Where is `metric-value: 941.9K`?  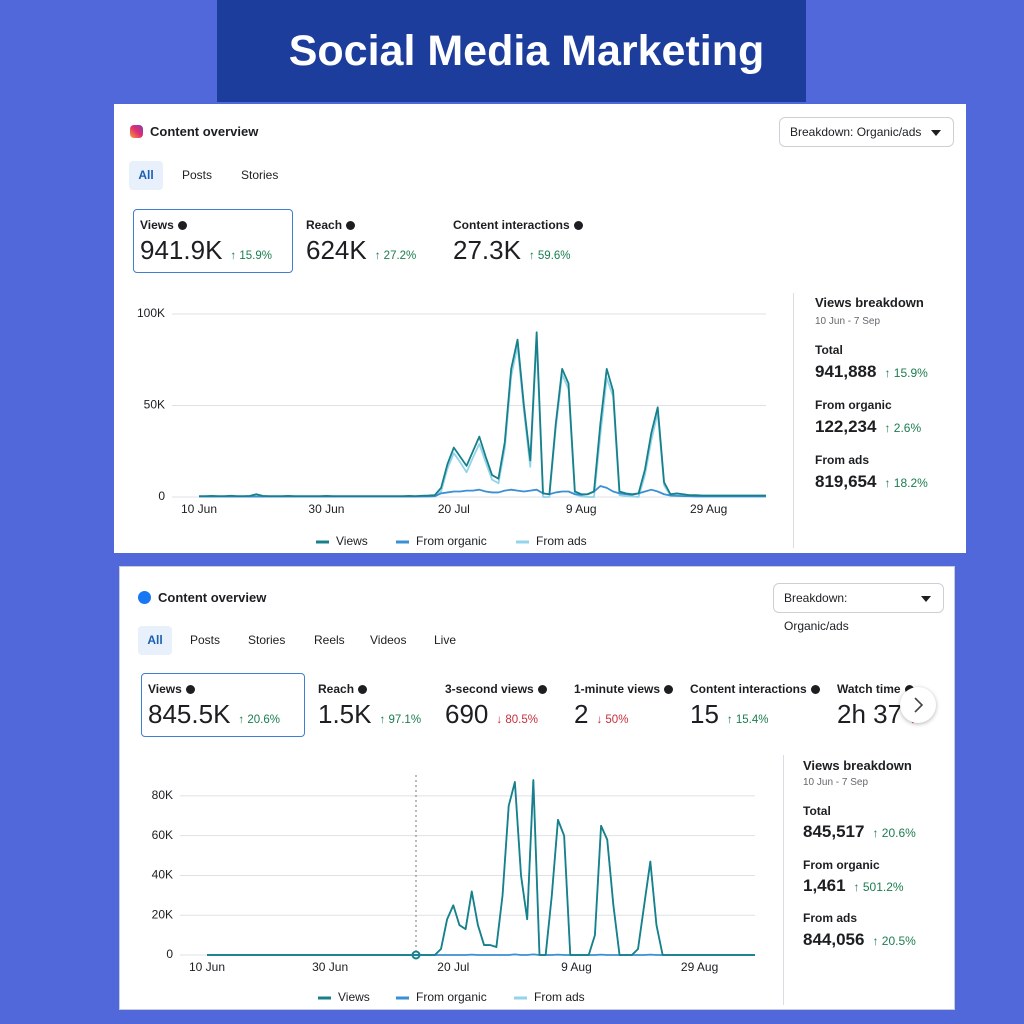 metric-value: 941.9K is located at coordinates (181, 250).